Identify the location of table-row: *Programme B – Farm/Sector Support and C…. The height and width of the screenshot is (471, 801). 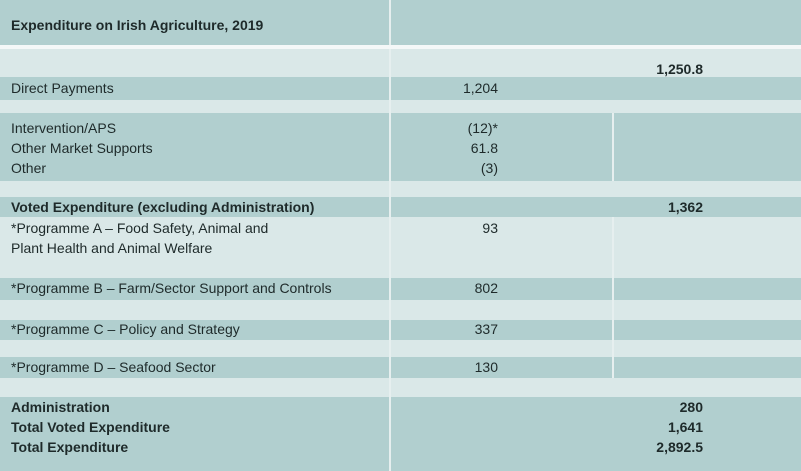
(400, 289).